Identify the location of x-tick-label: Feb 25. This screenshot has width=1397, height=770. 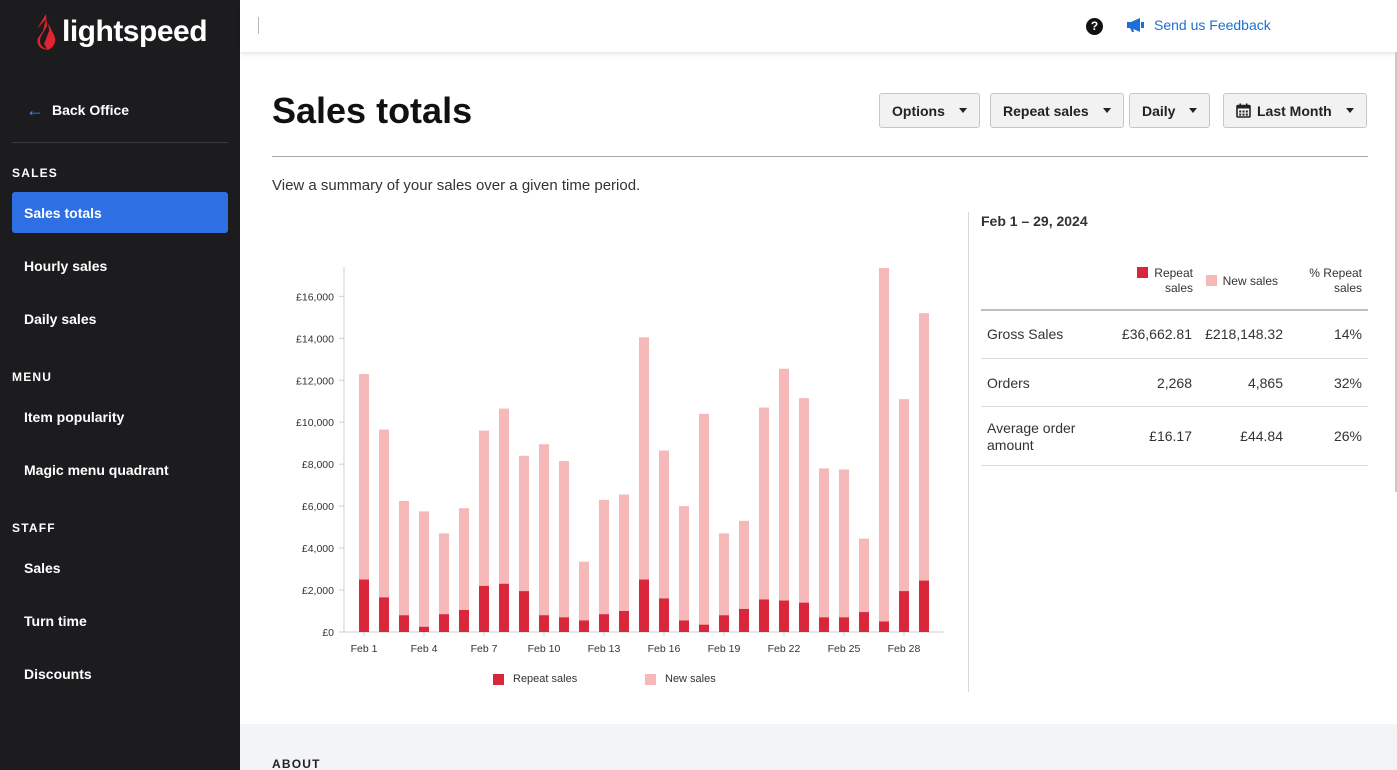
(844, 649).